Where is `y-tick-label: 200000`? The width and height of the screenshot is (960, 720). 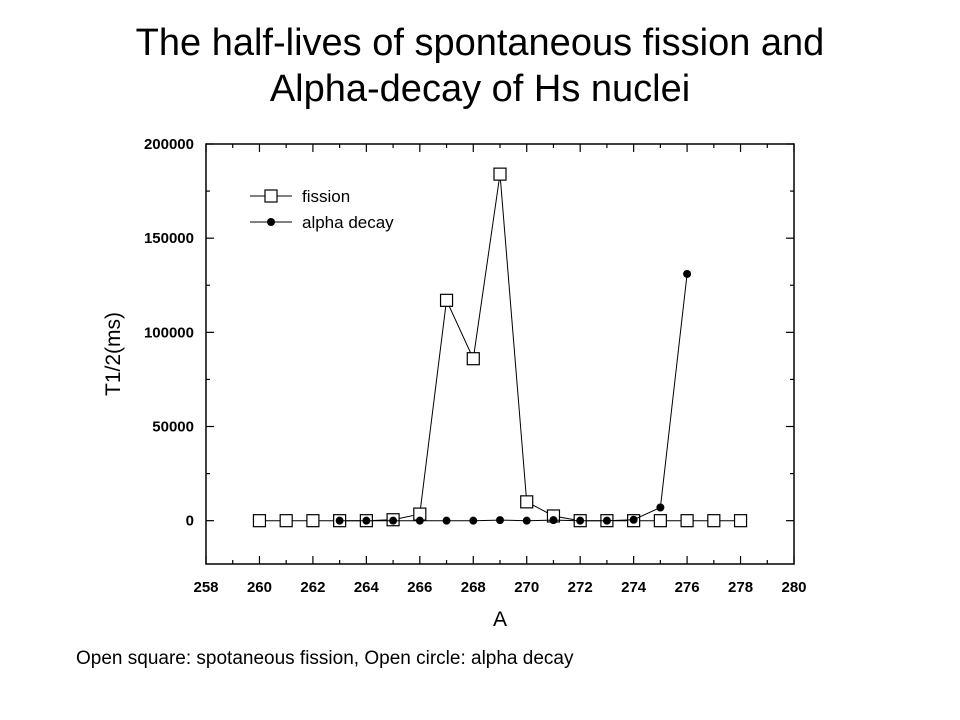 y-tick-label: 200000 is located at coordinates (169, 144).